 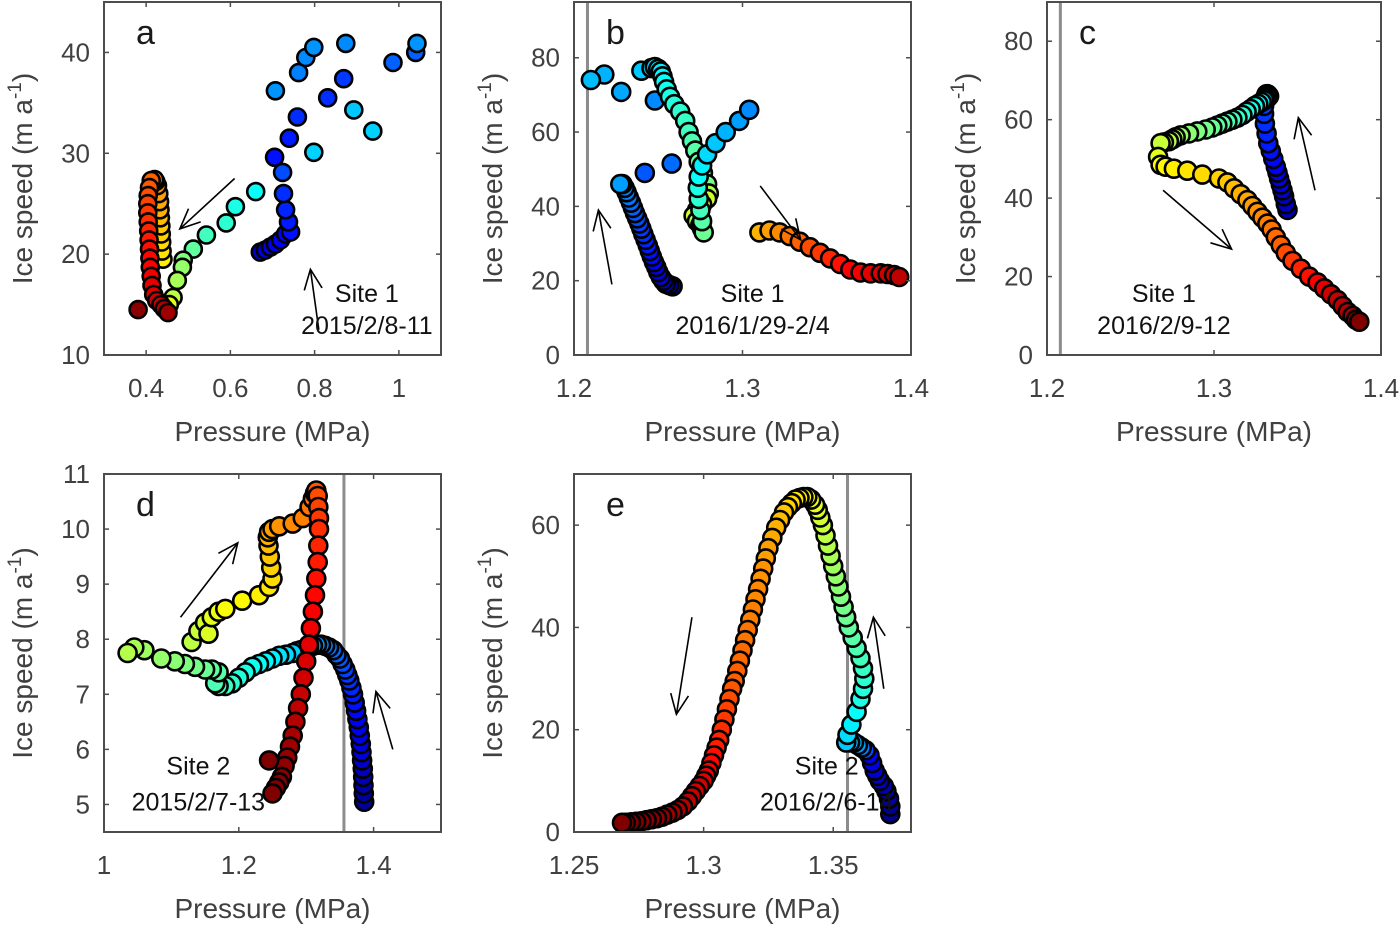 I want to click on y-tick-label: 80, so click(x=545, y=58).